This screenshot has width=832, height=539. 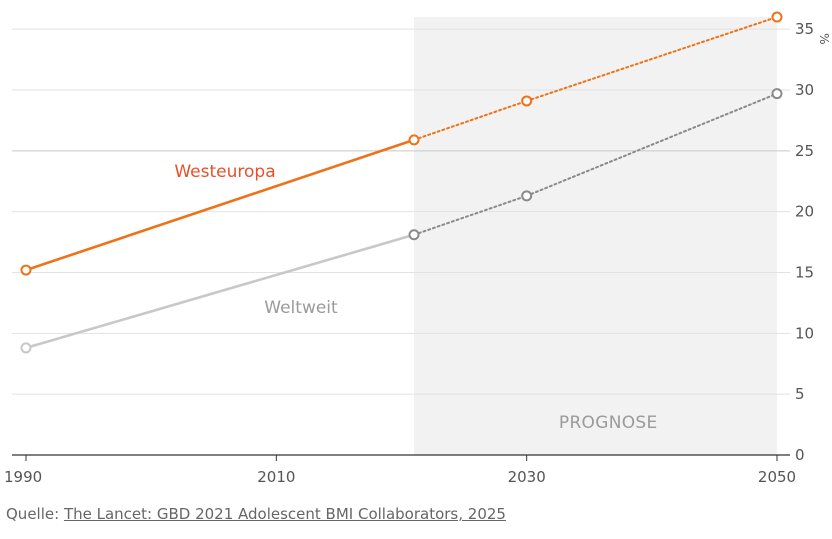 I want to click on series-label: Westeuropa, so click(x=224, y=172).